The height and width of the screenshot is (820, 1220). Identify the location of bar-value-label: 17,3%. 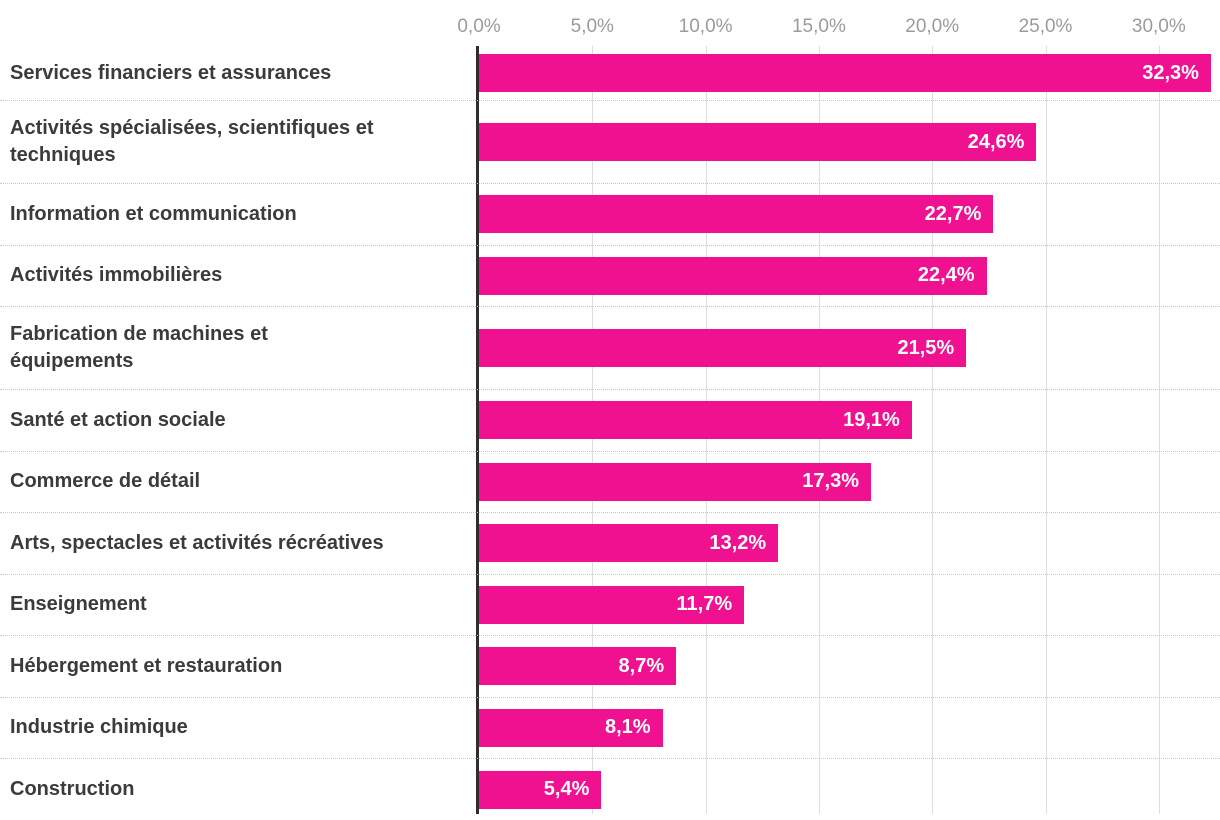
(831, 481).